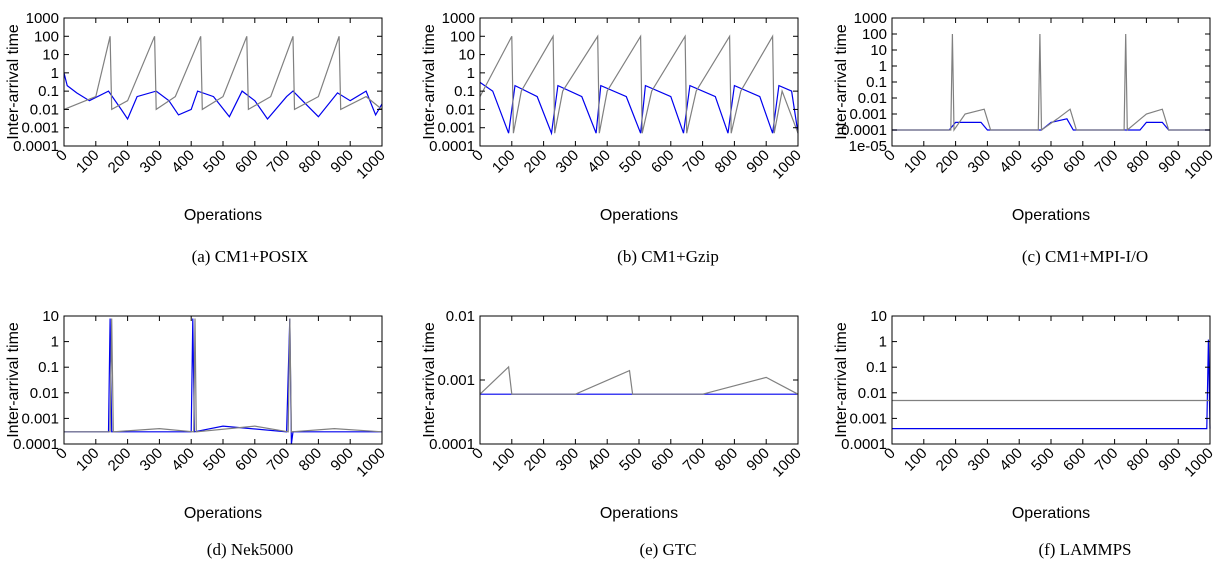 The width and height of the screenshot is (1216, 564). Describe the element at coordinates (868, 146) in the screenshot. I see `y-tick-label: 1e-05` at that location.